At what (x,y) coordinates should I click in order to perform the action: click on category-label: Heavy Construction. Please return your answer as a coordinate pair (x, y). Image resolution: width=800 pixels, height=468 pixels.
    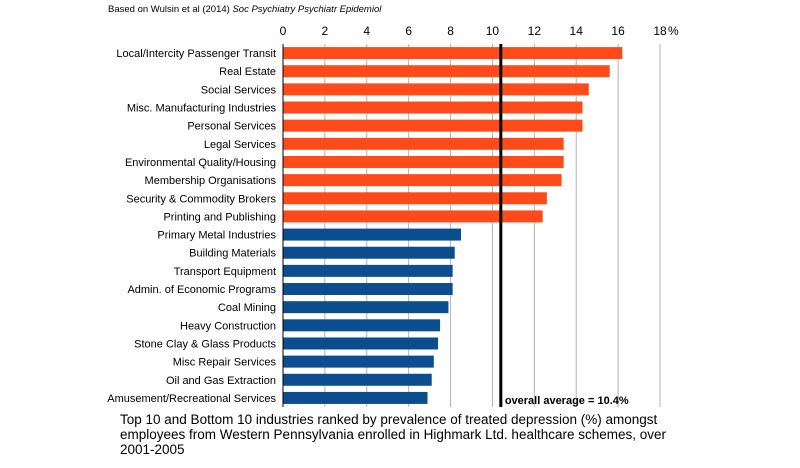
    Looking at the image, I should click on (228, 326).